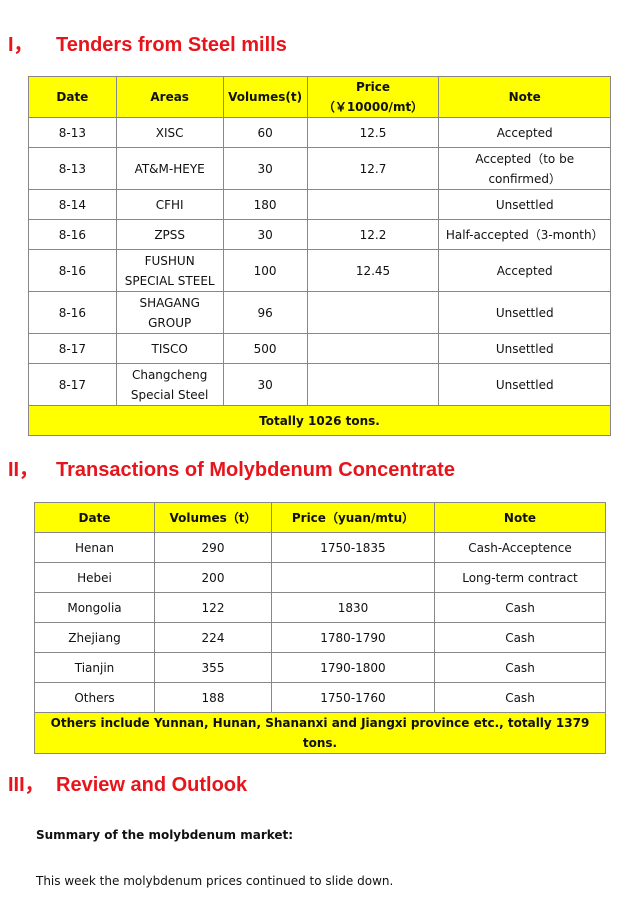  I want to click on table-row: Zhejiang 224 1780-1790 Cash, so click(320, 637).